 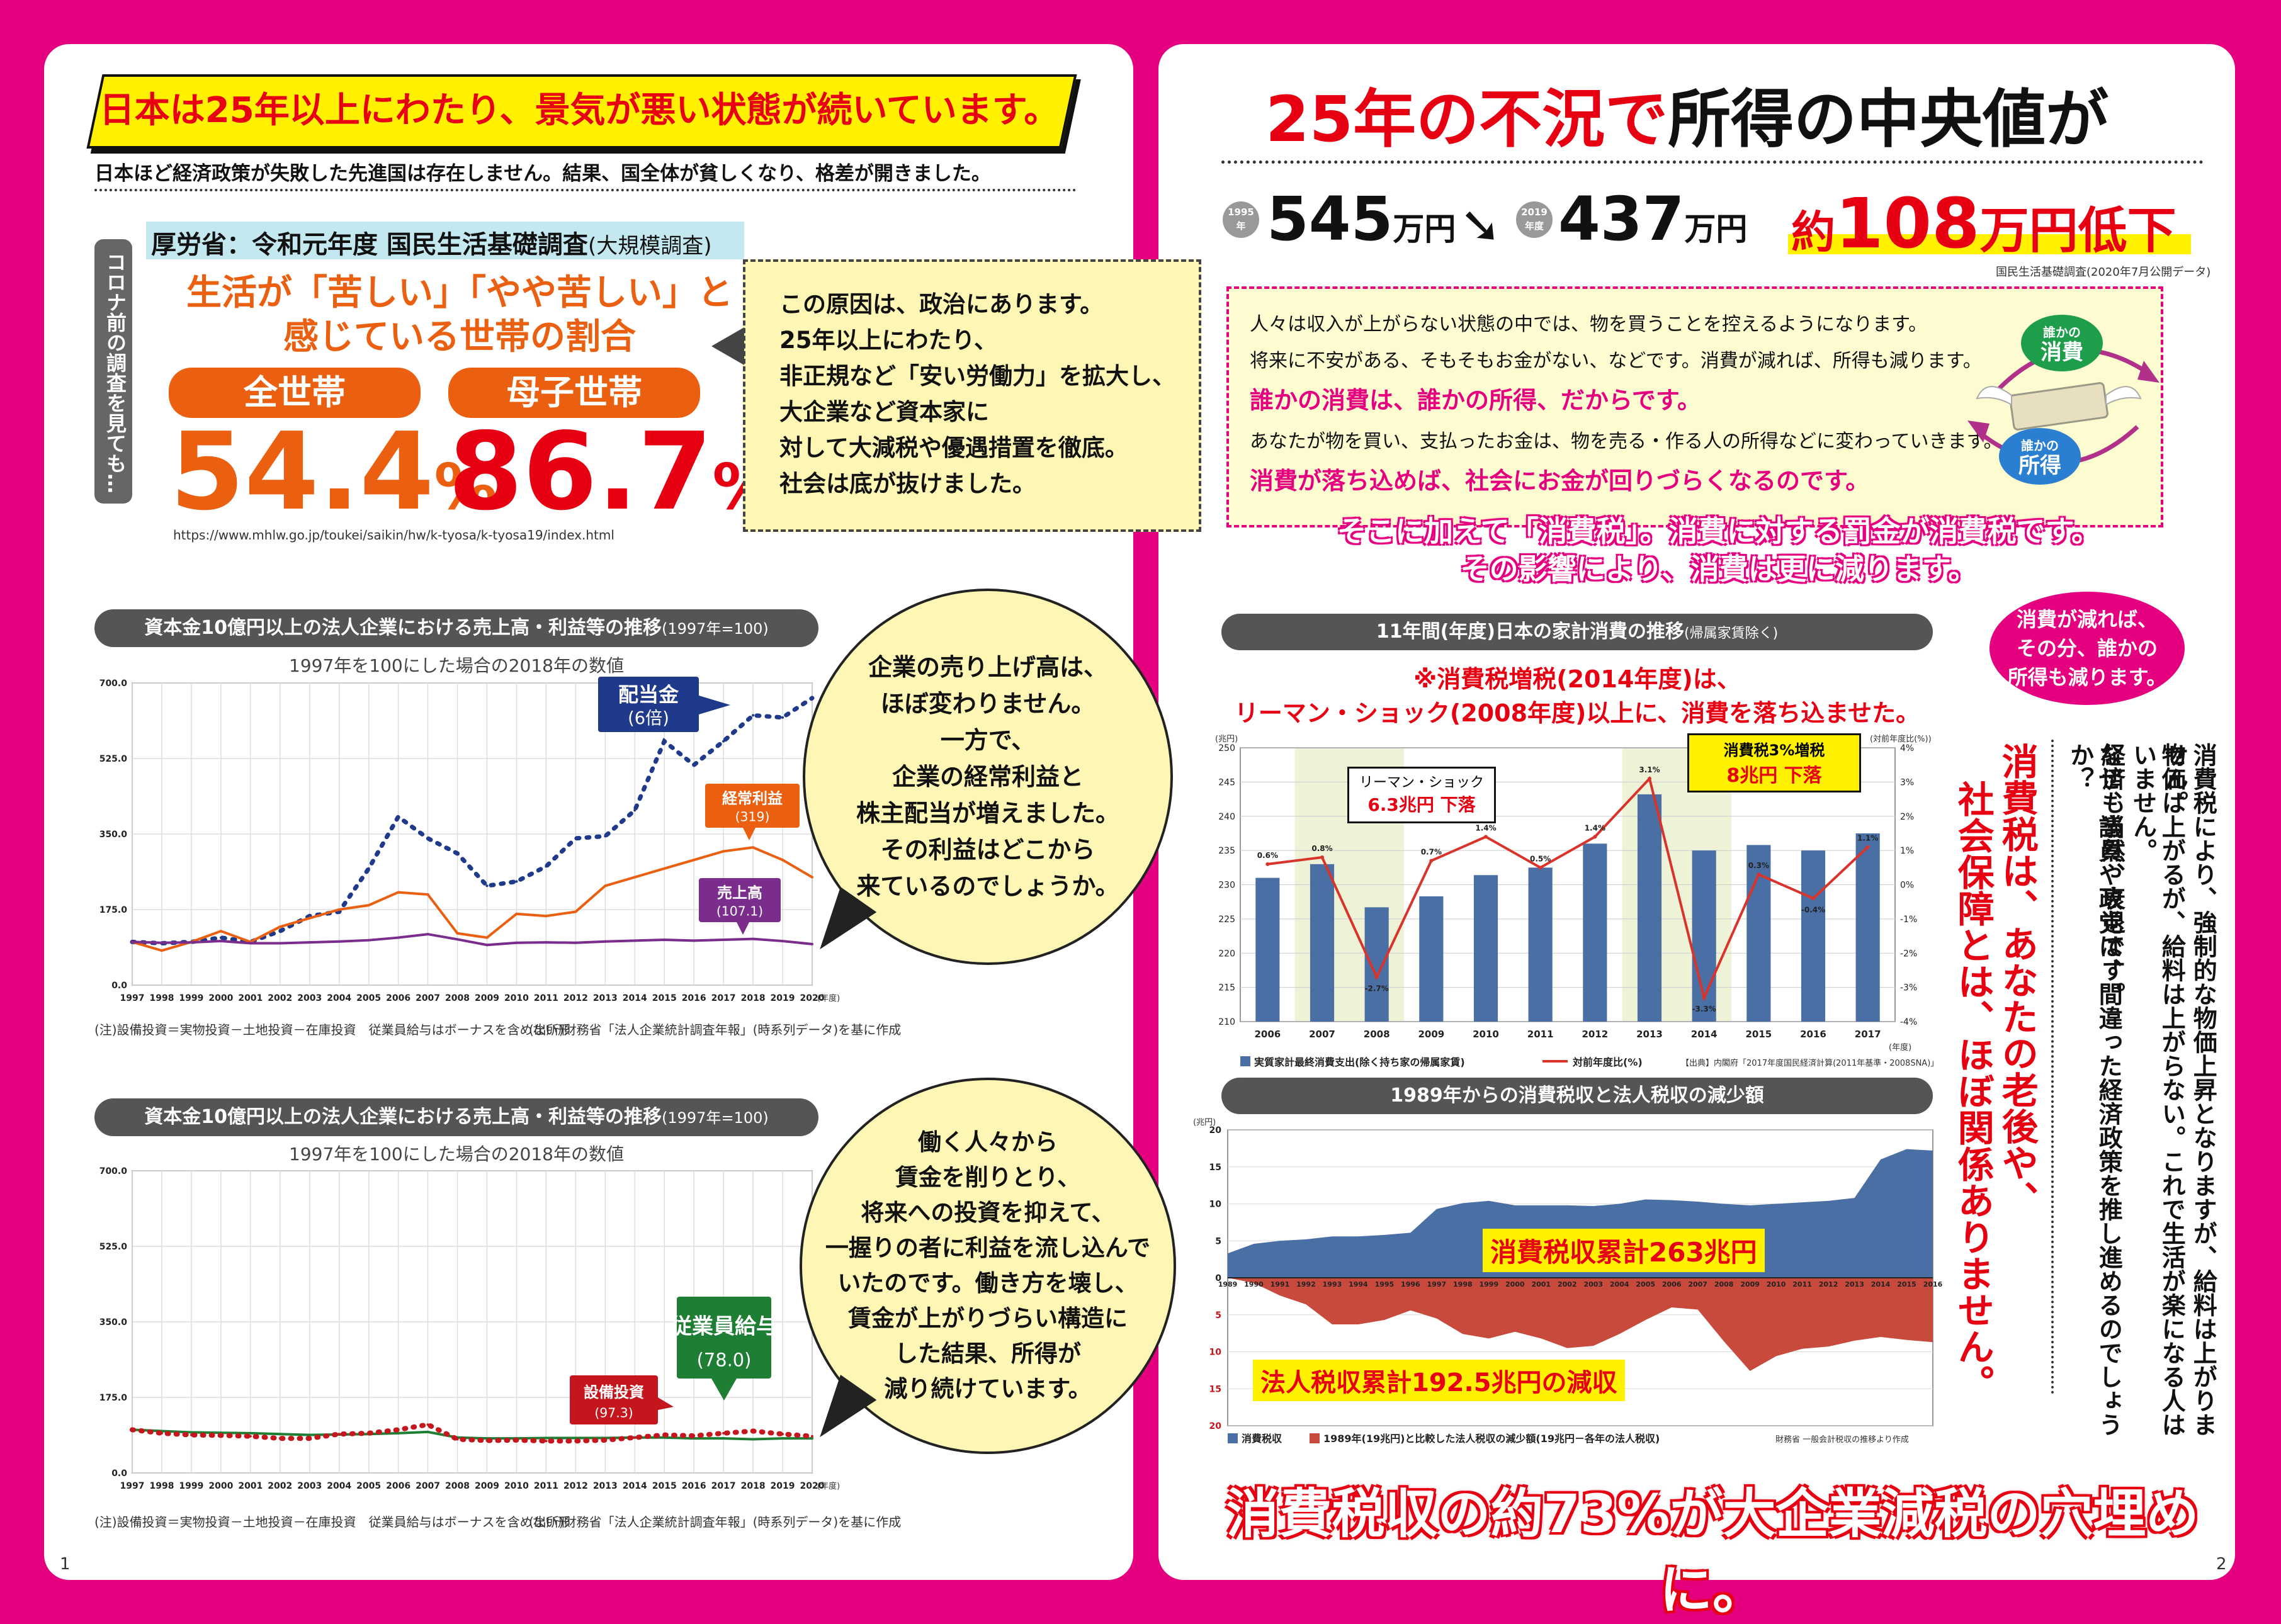 I want to click on x-tick-label: 2016, so click(x=694, y=1486).